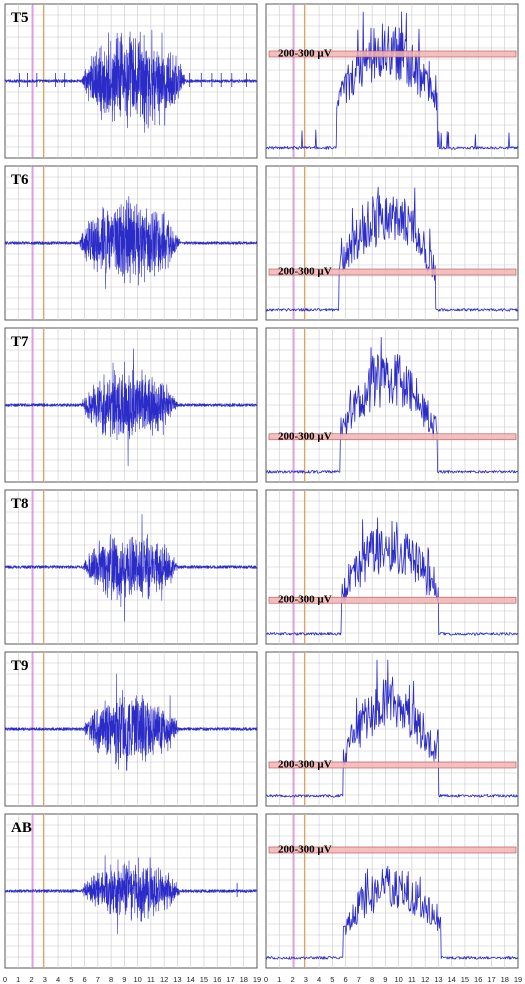  I want to click on panel-label: AB, so click(21, 828).